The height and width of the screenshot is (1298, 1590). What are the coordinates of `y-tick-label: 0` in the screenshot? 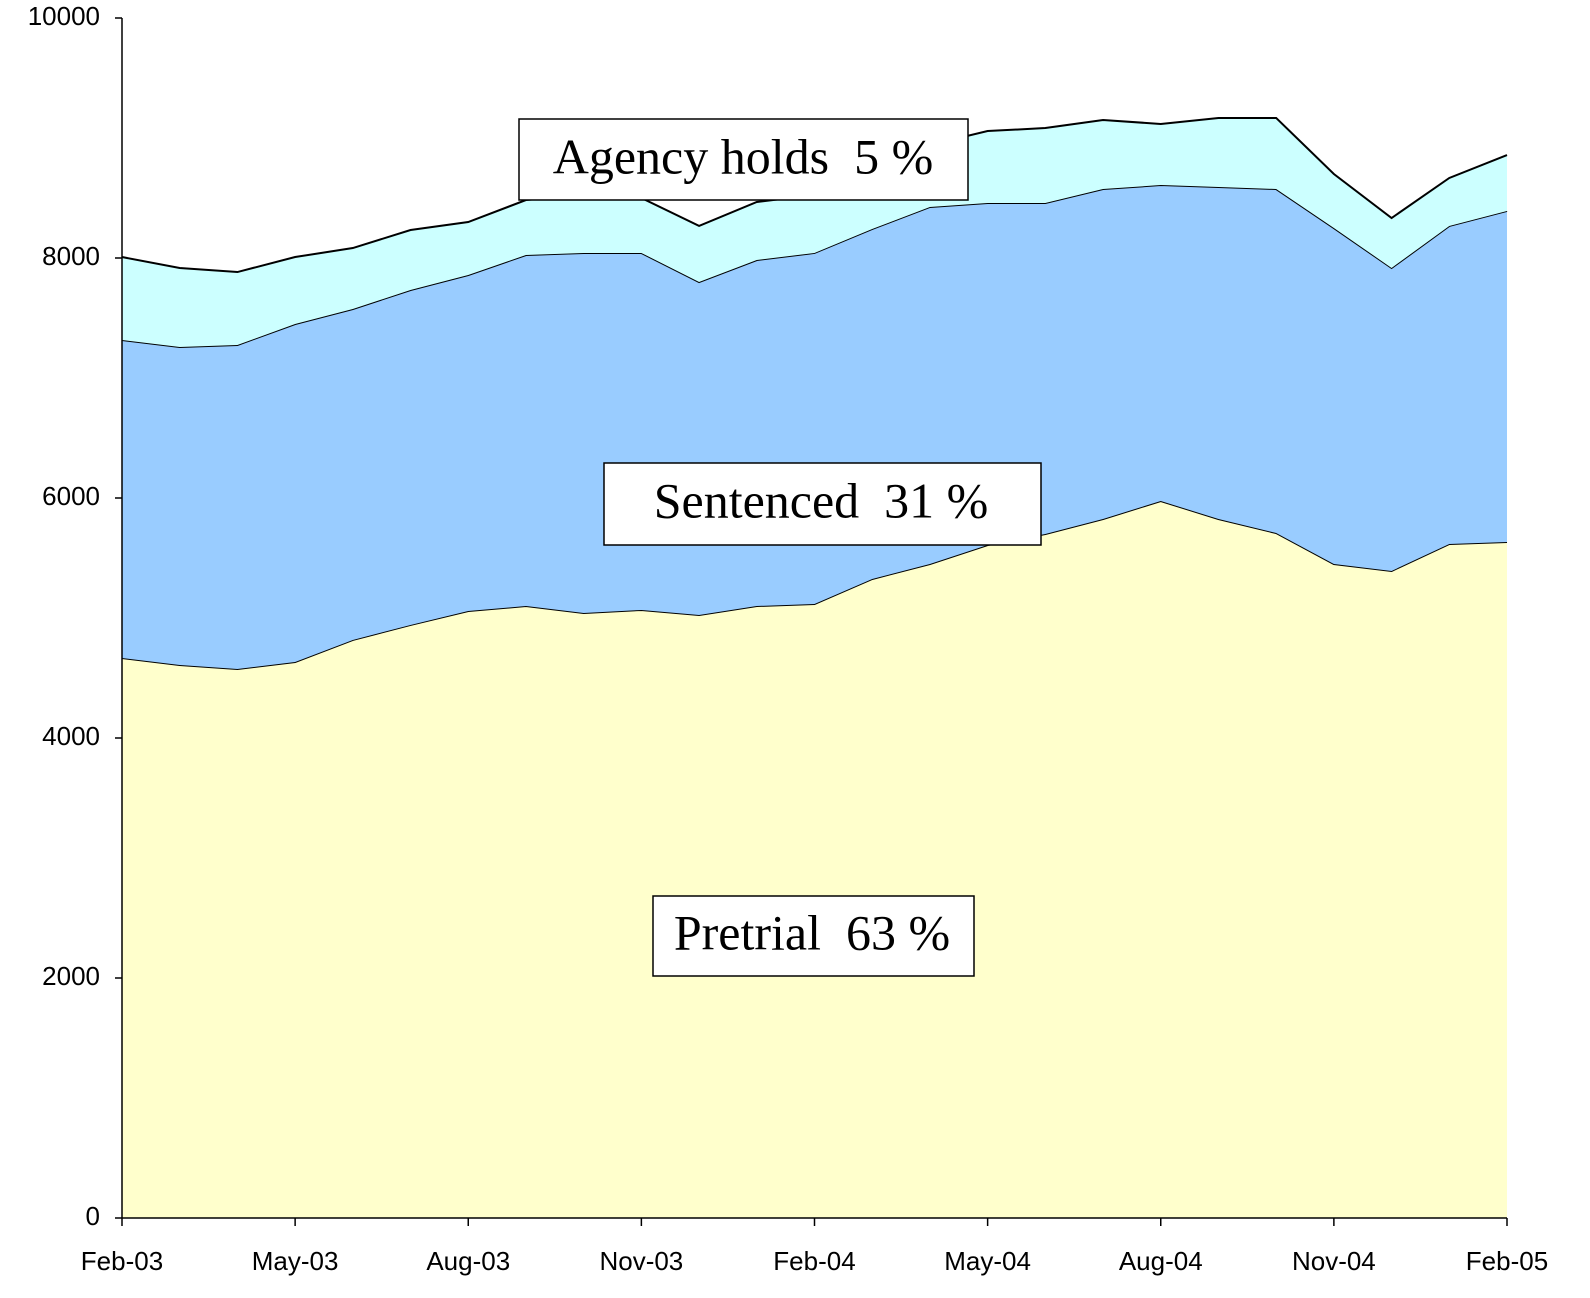 It's located at (93, 1216).